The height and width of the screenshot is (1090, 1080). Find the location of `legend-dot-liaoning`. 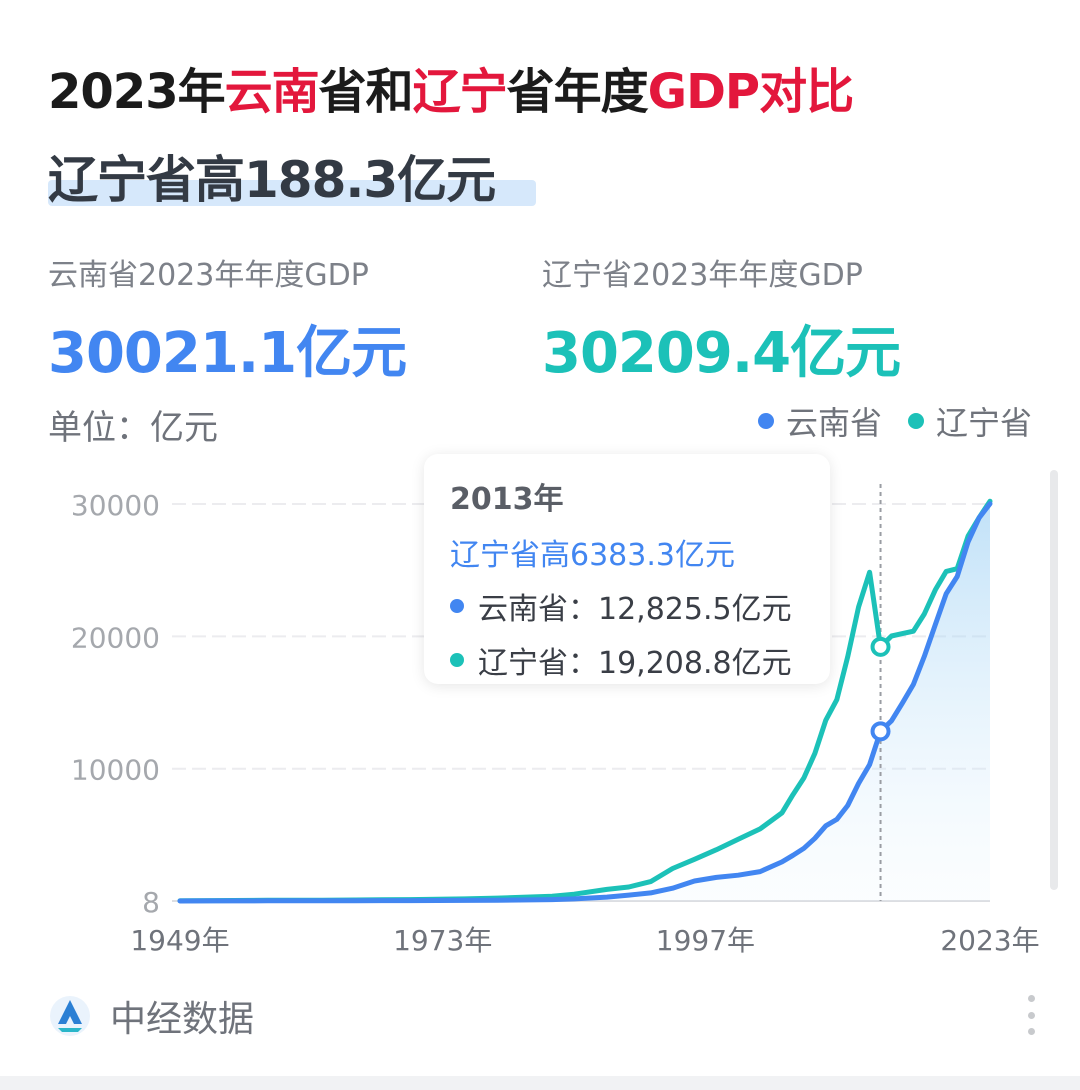

legend-dot-liaoning is located at coordinates (915, 421).